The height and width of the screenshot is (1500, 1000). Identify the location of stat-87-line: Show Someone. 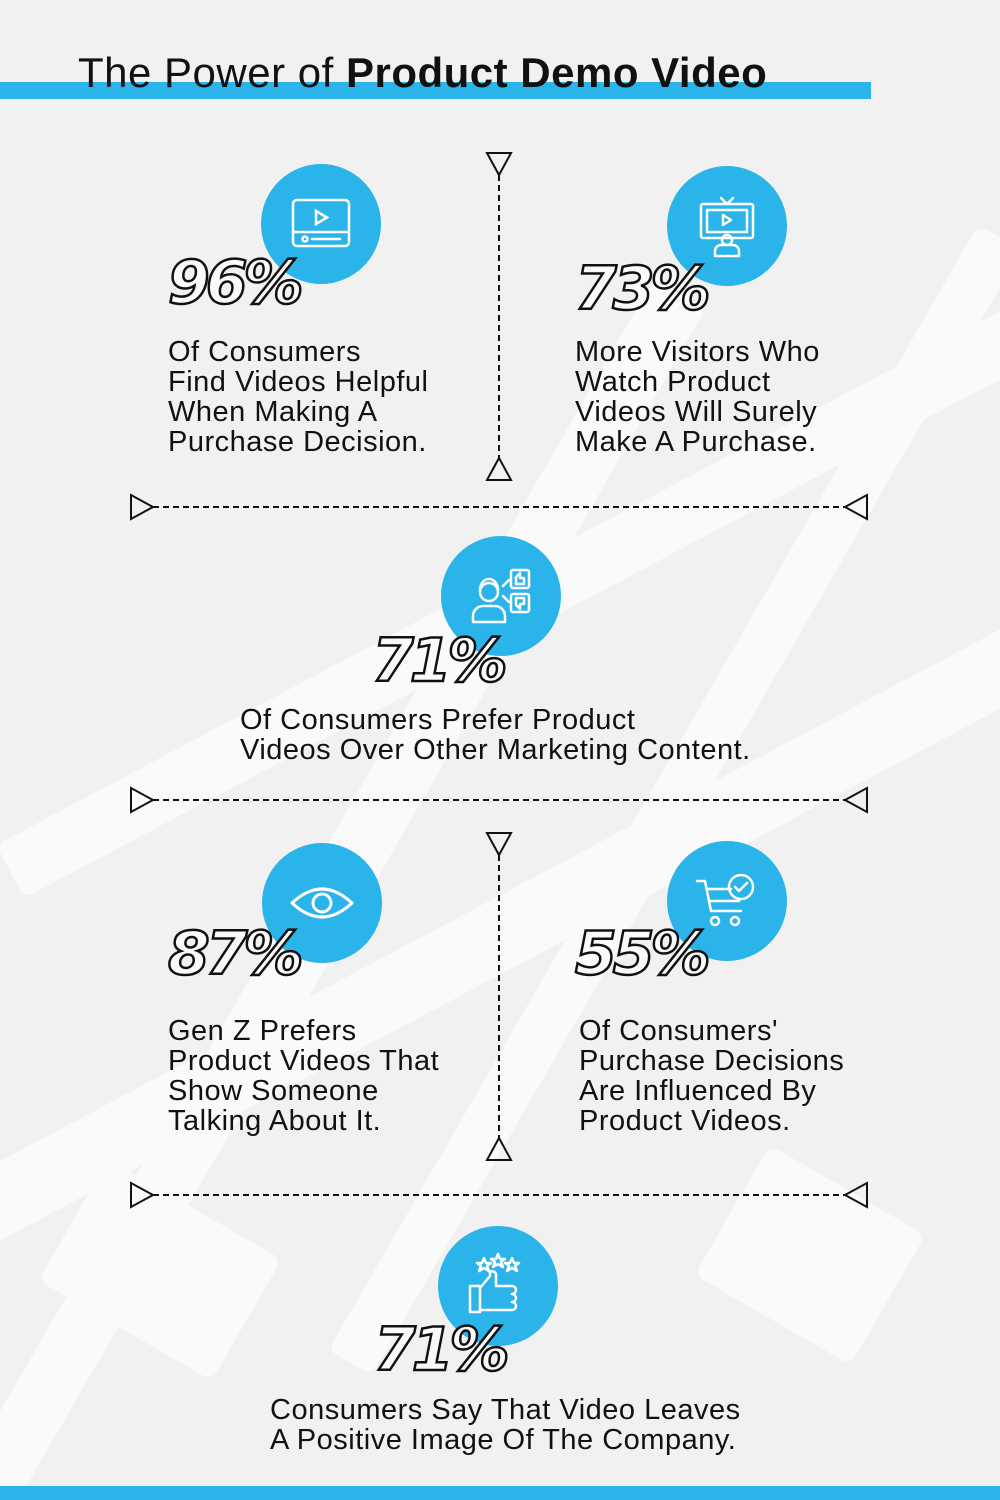
(273, 1091).